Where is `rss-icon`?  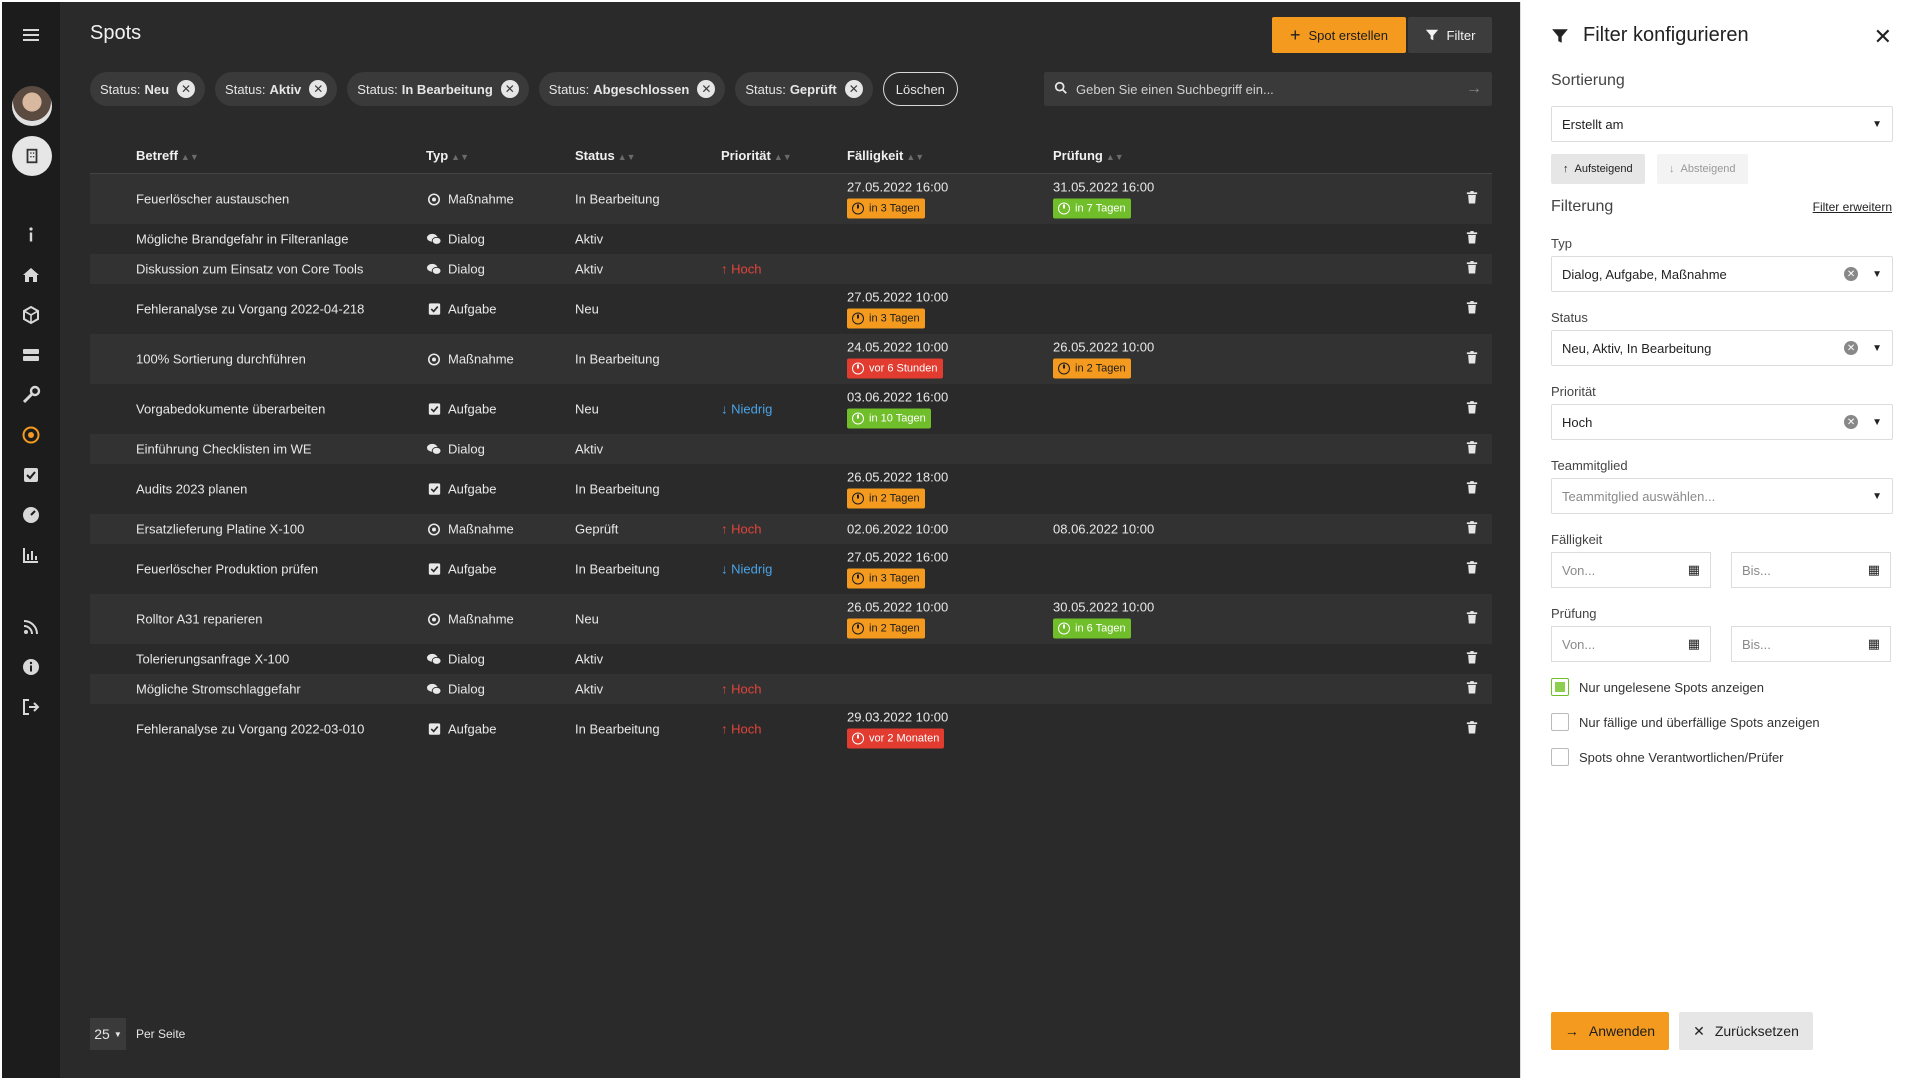 rss-icon is located at coordinates (31, 627).